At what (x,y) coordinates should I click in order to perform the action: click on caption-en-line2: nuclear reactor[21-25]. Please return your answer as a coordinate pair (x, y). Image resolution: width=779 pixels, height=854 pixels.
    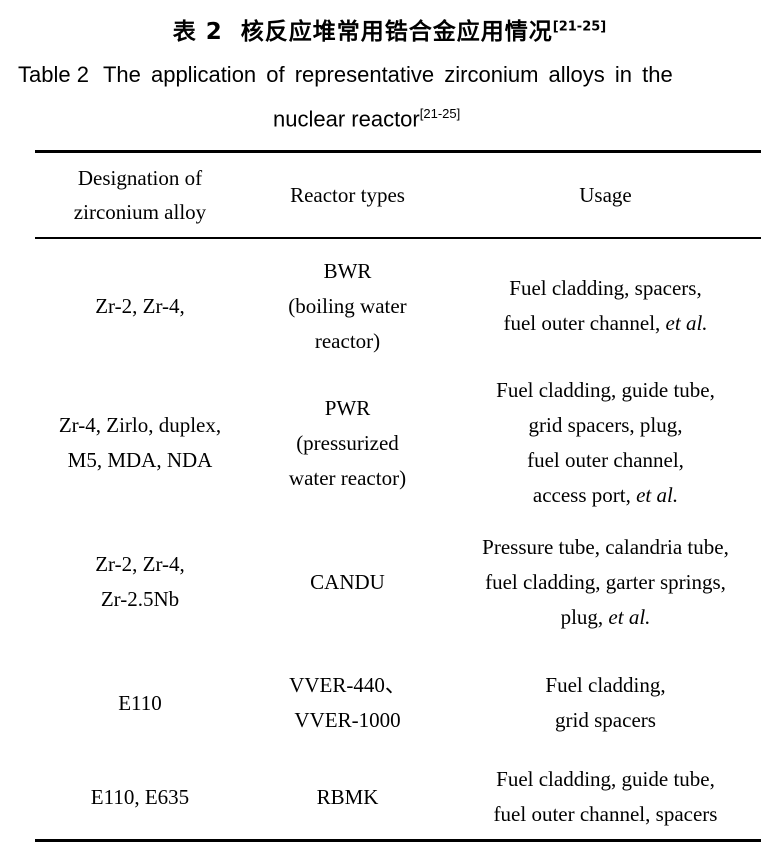
    Looking at the image, I should click on (526, 119).